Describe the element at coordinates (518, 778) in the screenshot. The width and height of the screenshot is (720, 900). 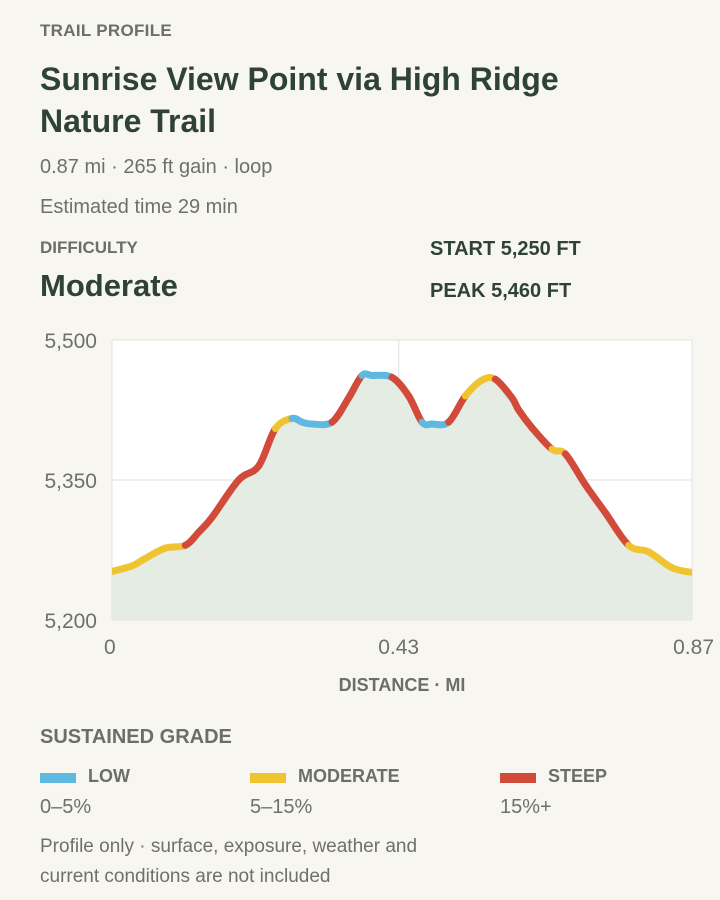
I see `legend-swatch-steep` at that location.